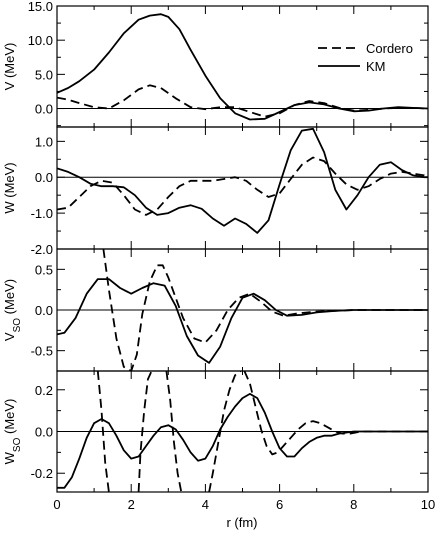 The image size is (436, 535). What do you see at coordinates (376, 66) in the screenshot?
I see `legend-label-km: KM` at bounding box center [376, 66].